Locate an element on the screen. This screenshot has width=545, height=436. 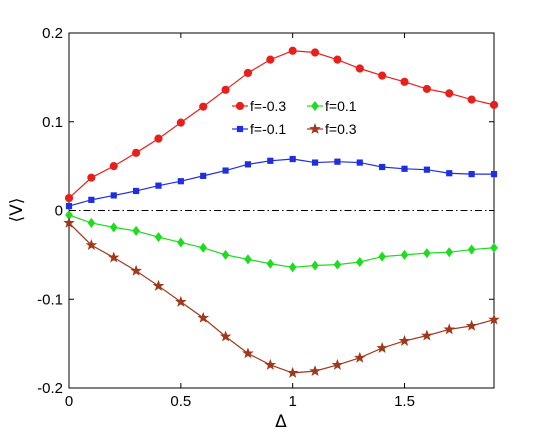
legend-label: f=-0.3 is located at coordinates (268, 106).